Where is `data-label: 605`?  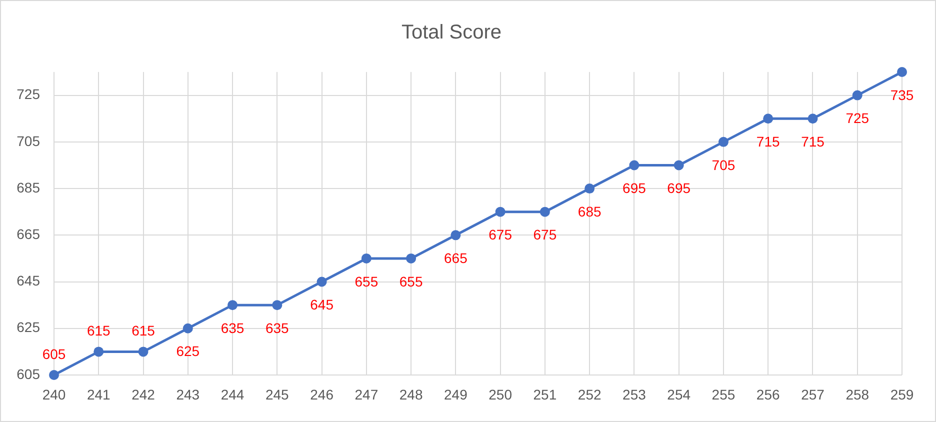 data-label: 605 is located at coordinates (54, 354).